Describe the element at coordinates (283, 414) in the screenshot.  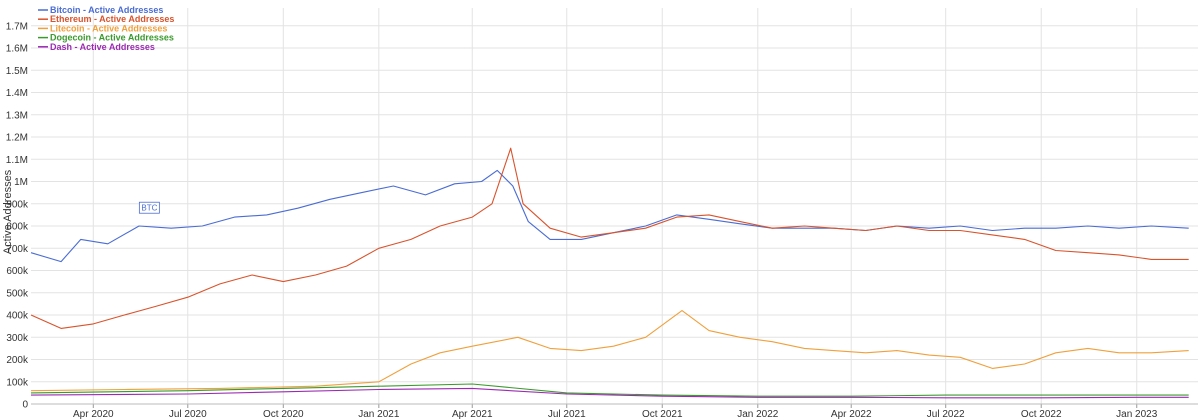
I see `x-tick-label: Oct 2020` at that location.